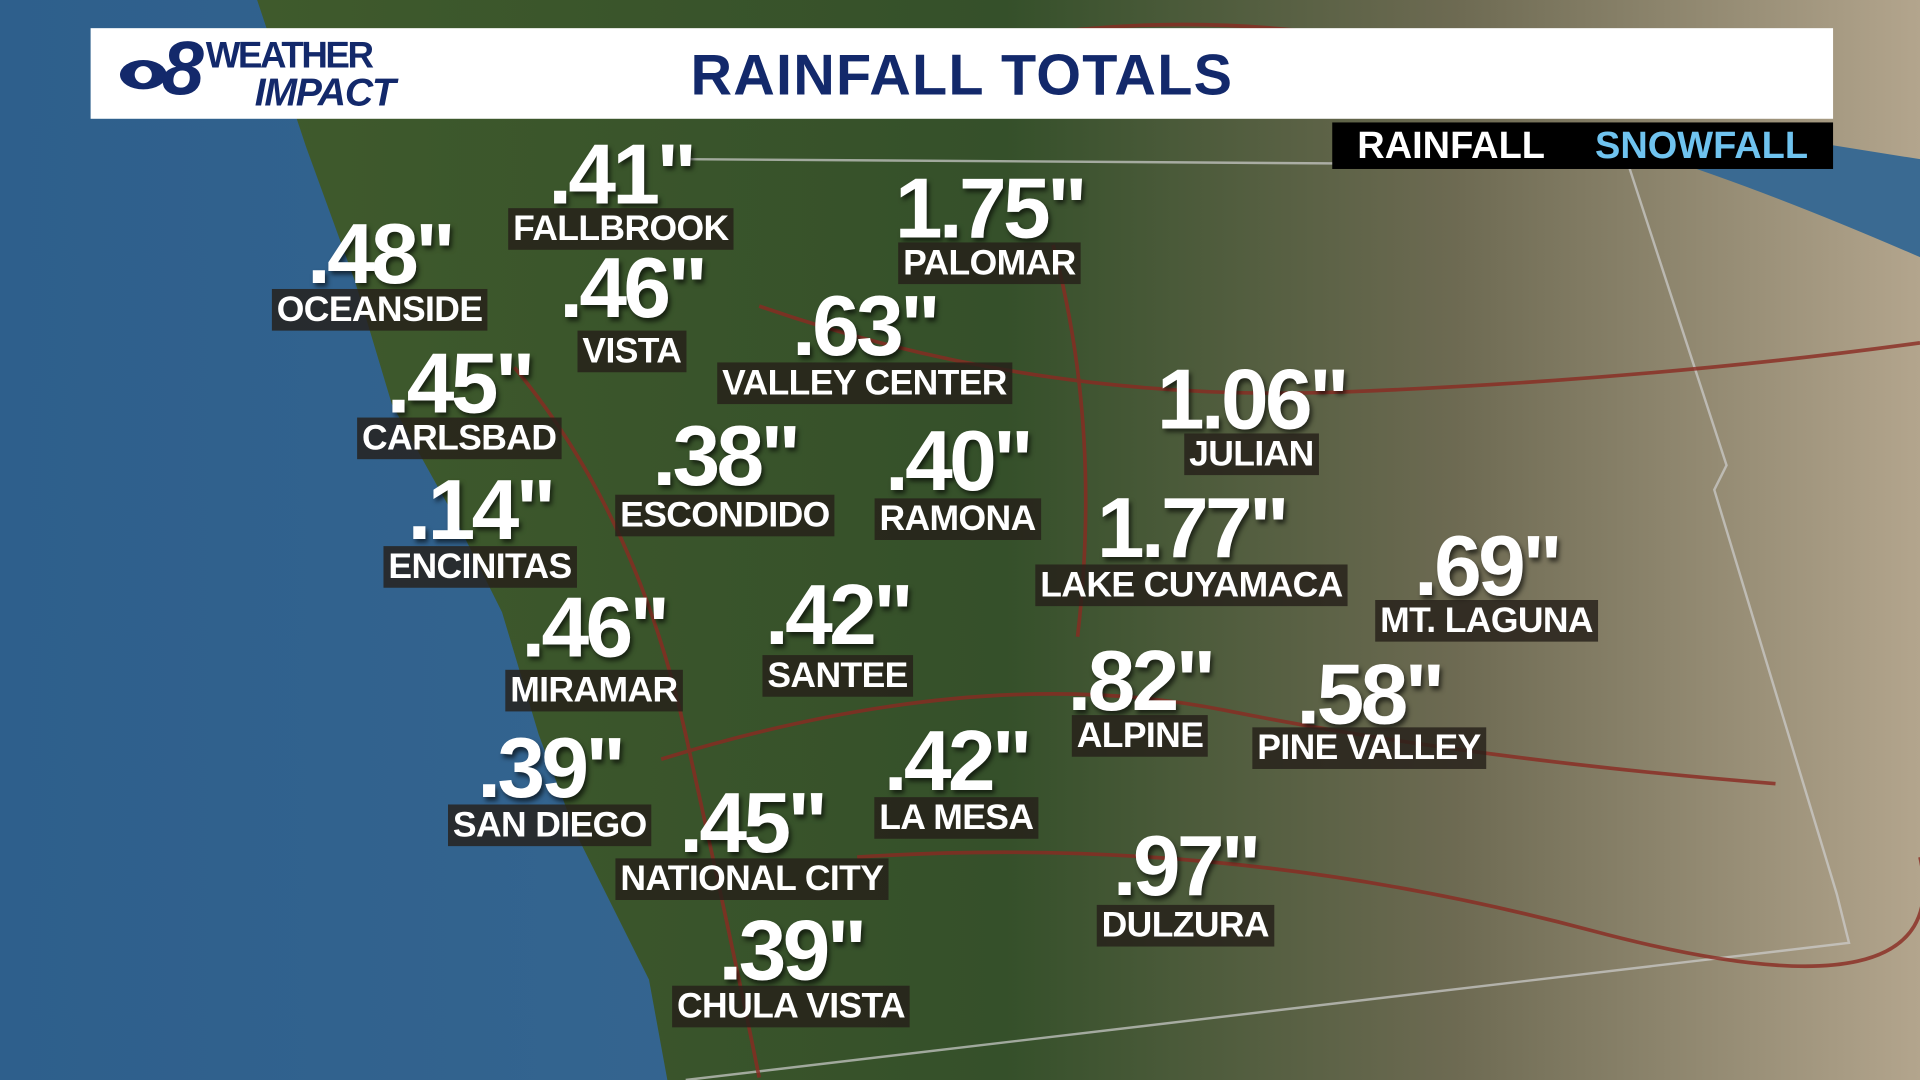 The image size is (1920, 1080). I want to click on title: RAINFALL TOTALS, so click(962, 74).